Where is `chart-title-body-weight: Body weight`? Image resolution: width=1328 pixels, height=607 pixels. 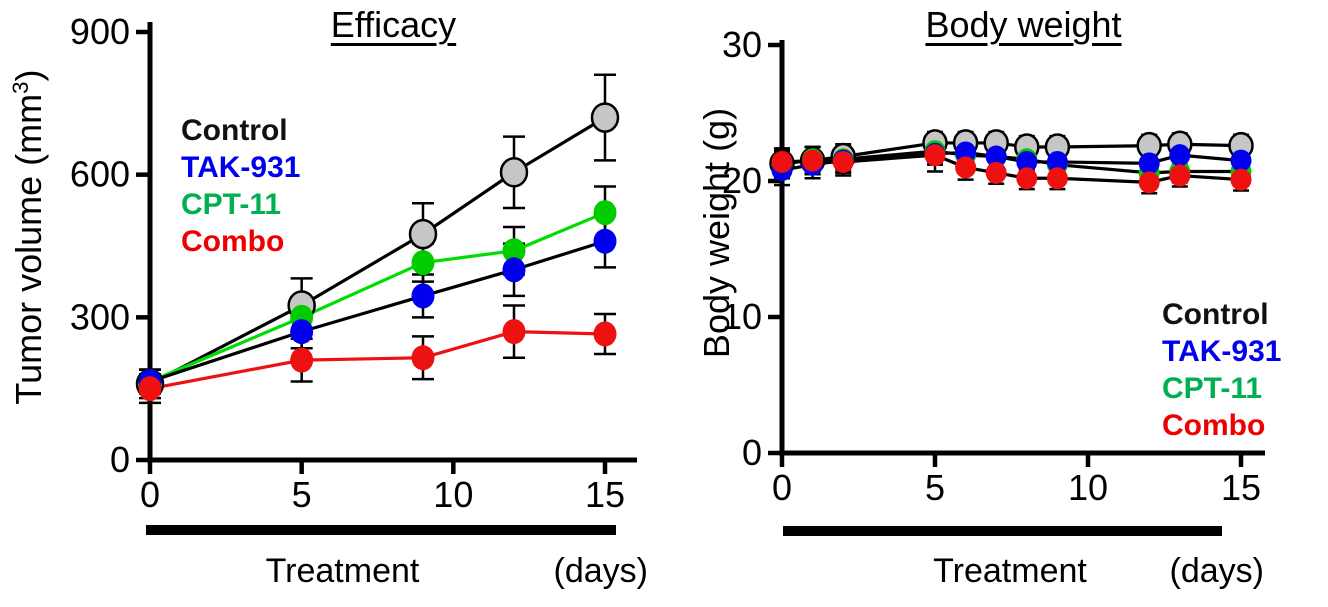
chart-title-body-weight: Body weight is located at coordinates (1023, 24).